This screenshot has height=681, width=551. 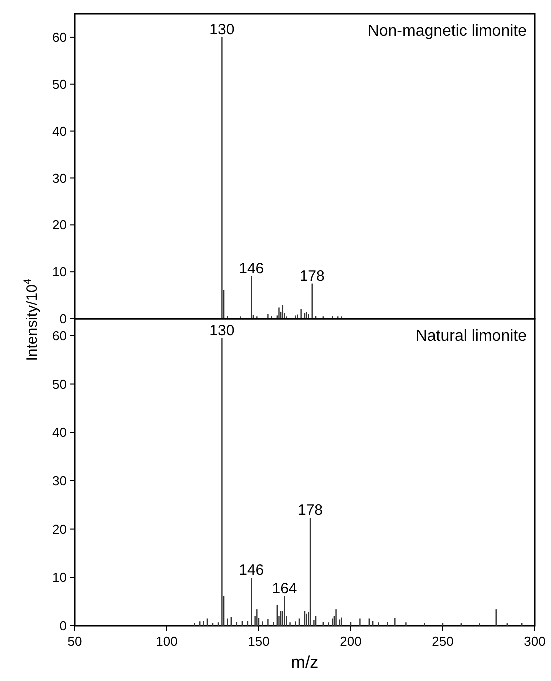 I want to click on text: Natural limonite, so click(x=472, y=336).